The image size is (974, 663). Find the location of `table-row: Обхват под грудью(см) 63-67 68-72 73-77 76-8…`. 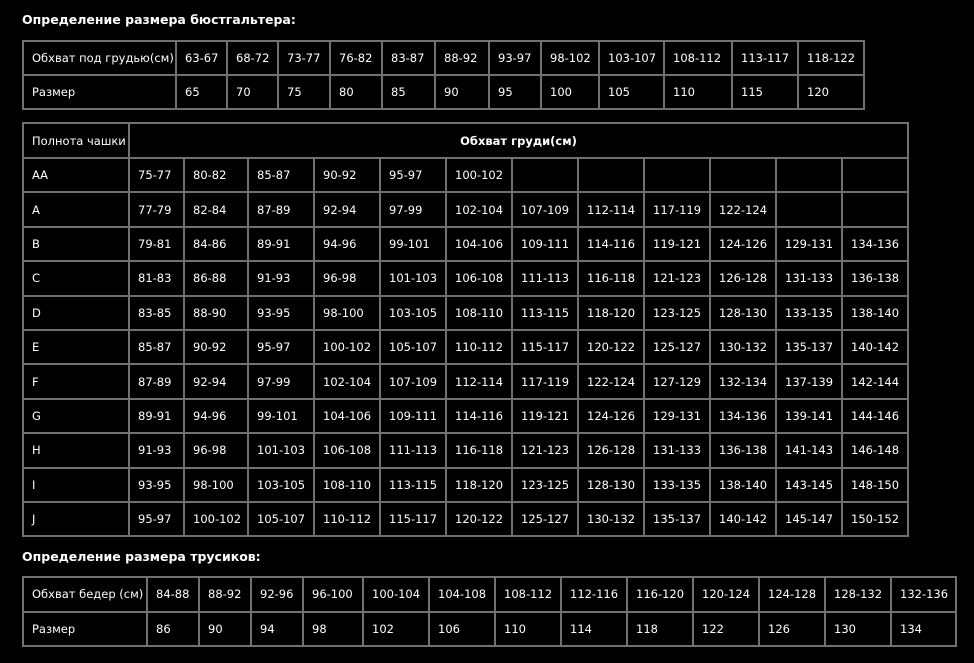

table-row: Обхват под грудью(см) 63-67 68-72 73-77 76-8… is located at coordinates (443, 58).